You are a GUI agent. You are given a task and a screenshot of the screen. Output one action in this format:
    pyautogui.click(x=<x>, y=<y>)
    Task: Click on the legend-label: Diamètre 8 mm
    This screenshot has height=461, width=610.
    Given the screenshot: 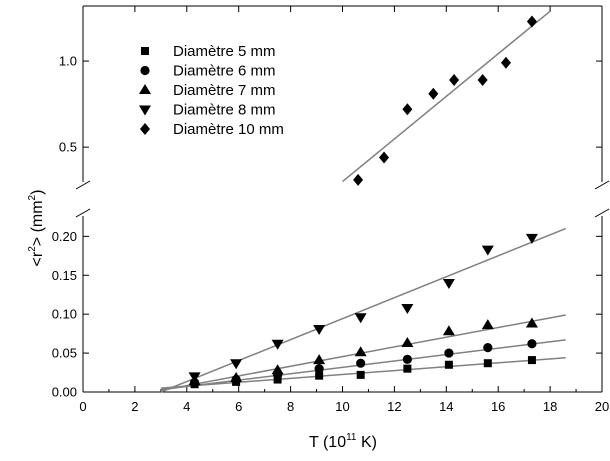 What is the action you would take?
    pyautogui.click(x=224, y=110)
    